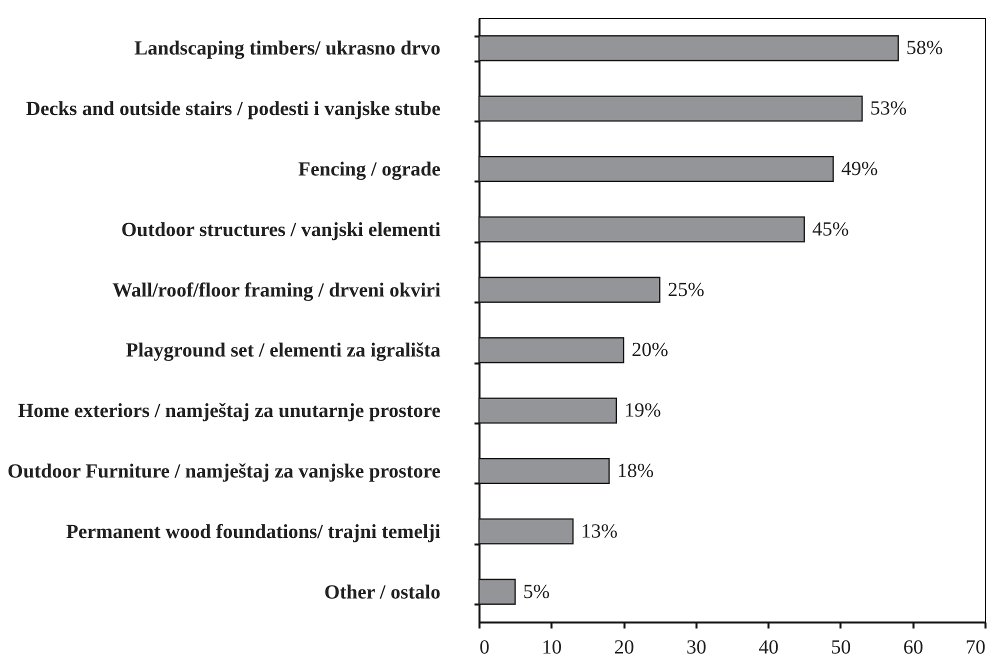 The image size is (994, 661). Describe the element at coordinates (686, 289) in the screenshot. I see `data-label: 25%` at that location.